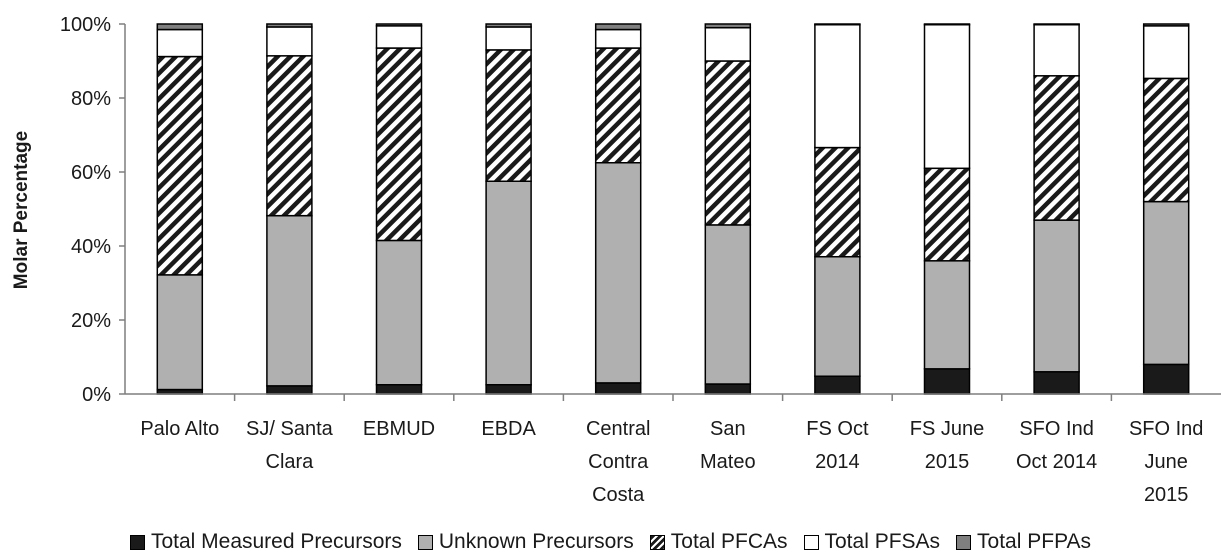 The width and height of the screenshot is (1221, 556). I want to click on x-tick-label: San Mateo, so click(728, 445).